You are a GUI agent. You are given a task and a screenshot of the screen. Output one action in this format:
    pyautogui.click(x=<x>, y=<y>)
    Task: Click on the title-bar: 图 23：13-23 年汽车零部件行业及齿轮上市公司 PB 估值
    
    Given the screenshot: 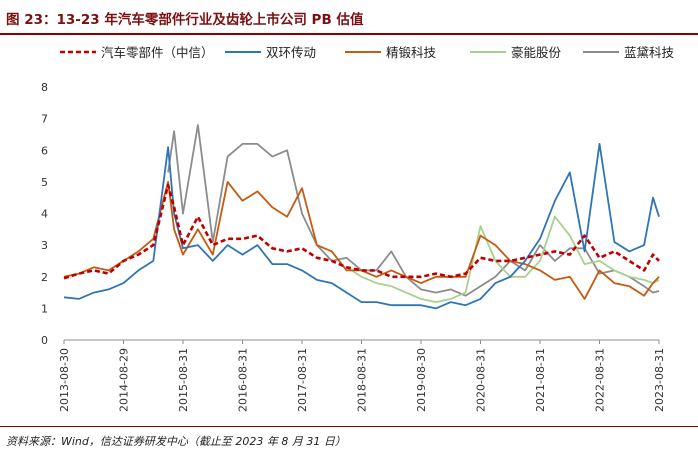 What is the action you would take?
    pyautogui.click(x=349, y=17)
    